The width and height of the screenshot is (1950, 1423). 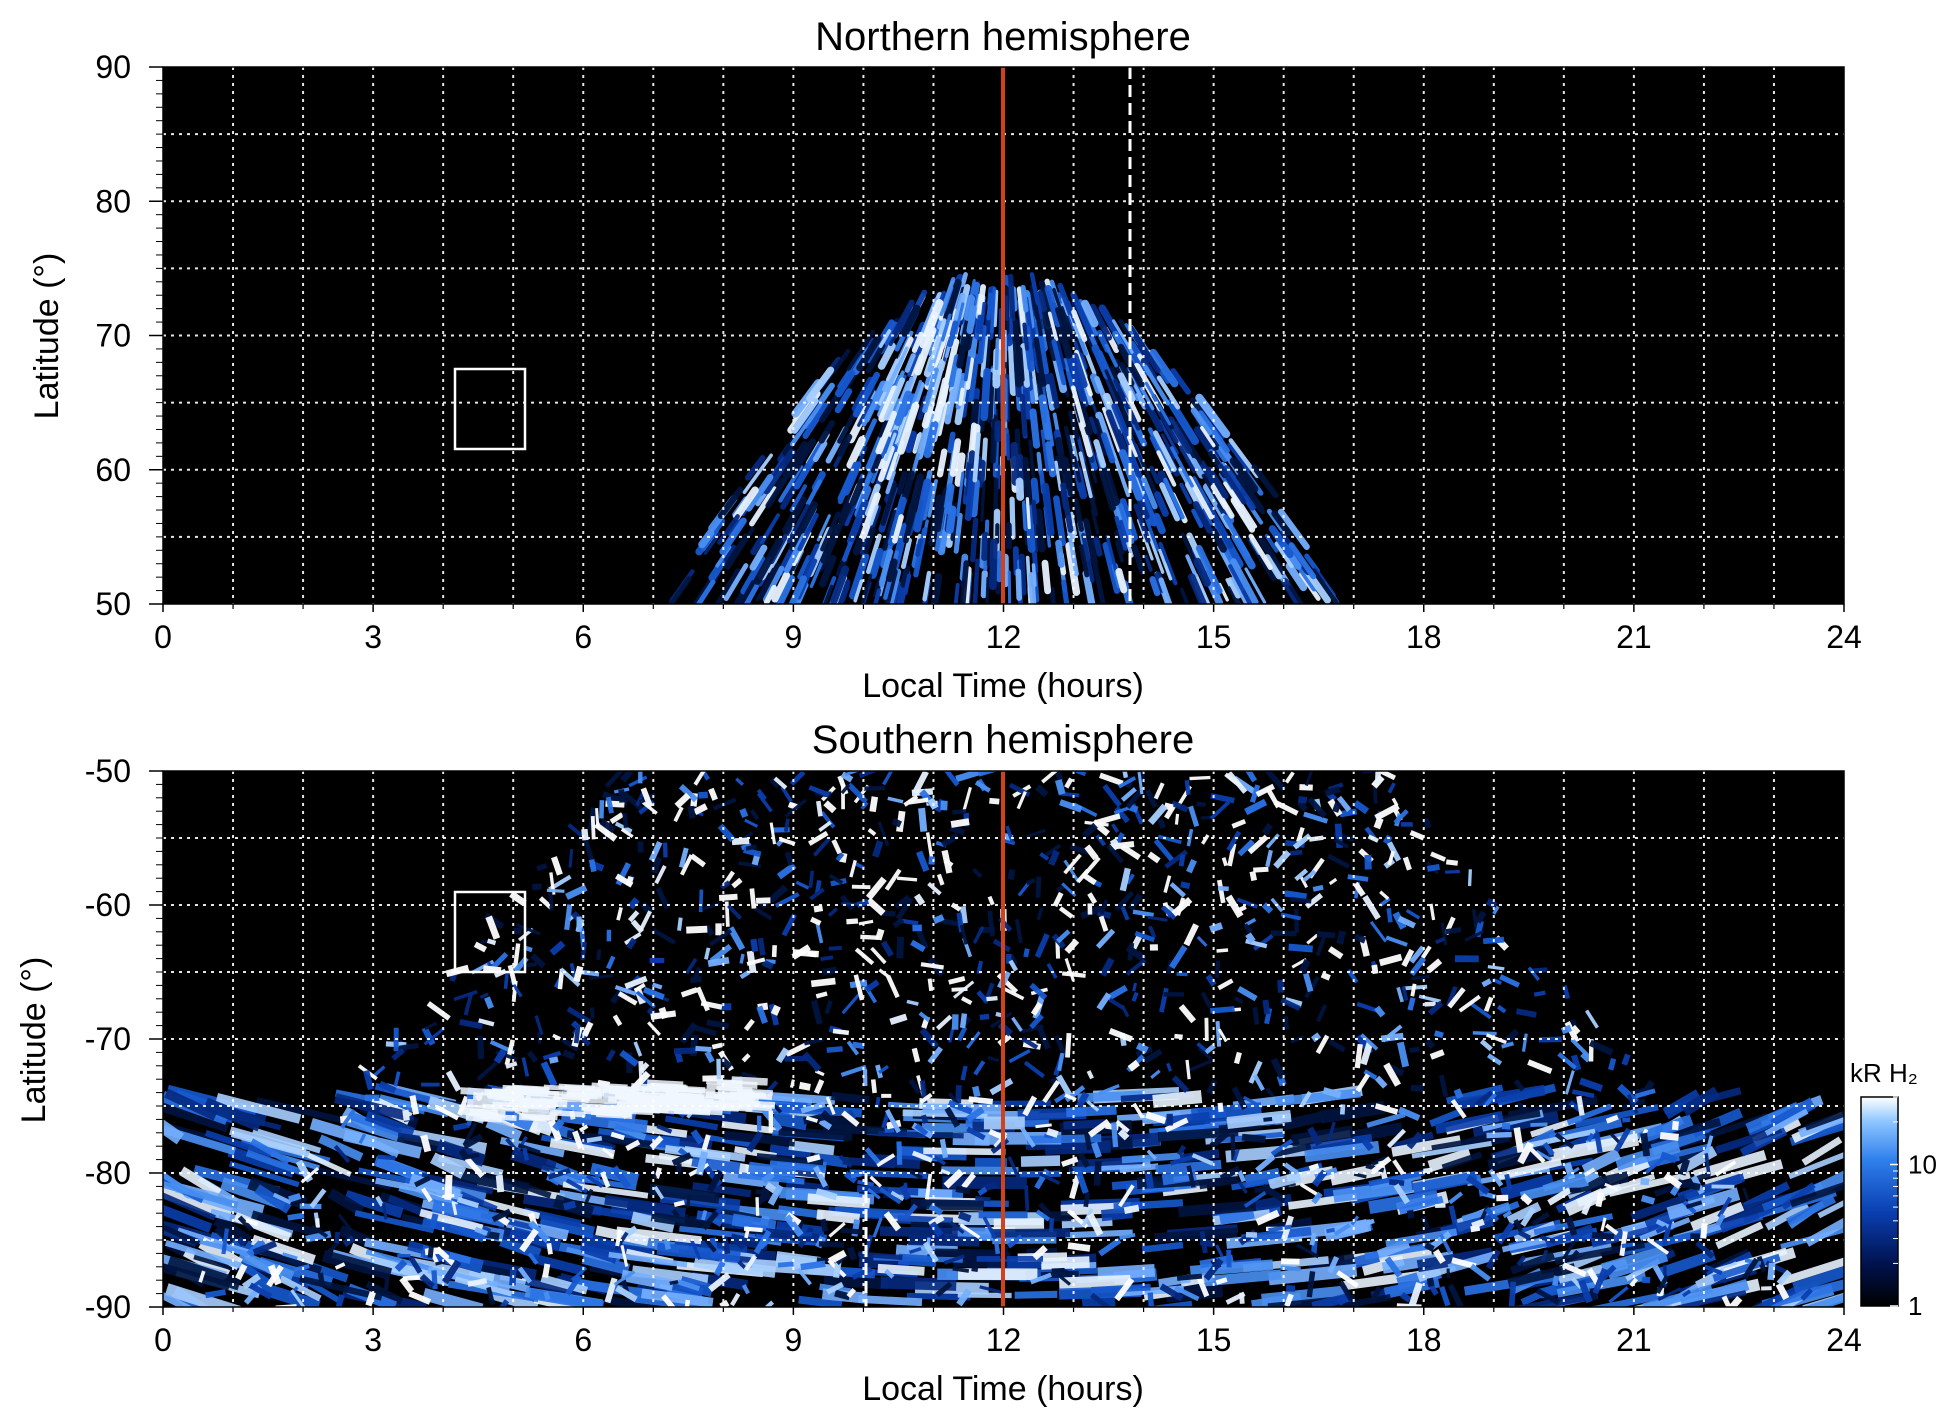 I want to click on north-title: Northern hemisphere, so click(x=1003, y=37).